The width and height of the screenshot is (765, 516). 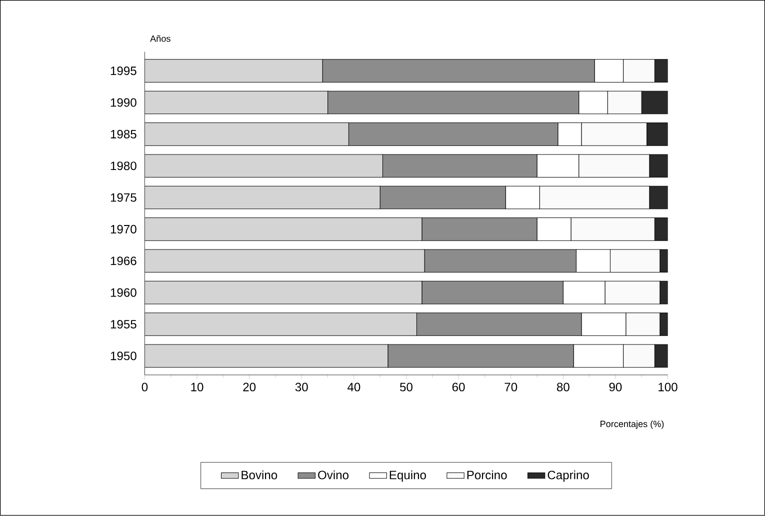 I want to click on x-tick-label: 70, so click(x=511, y=387).